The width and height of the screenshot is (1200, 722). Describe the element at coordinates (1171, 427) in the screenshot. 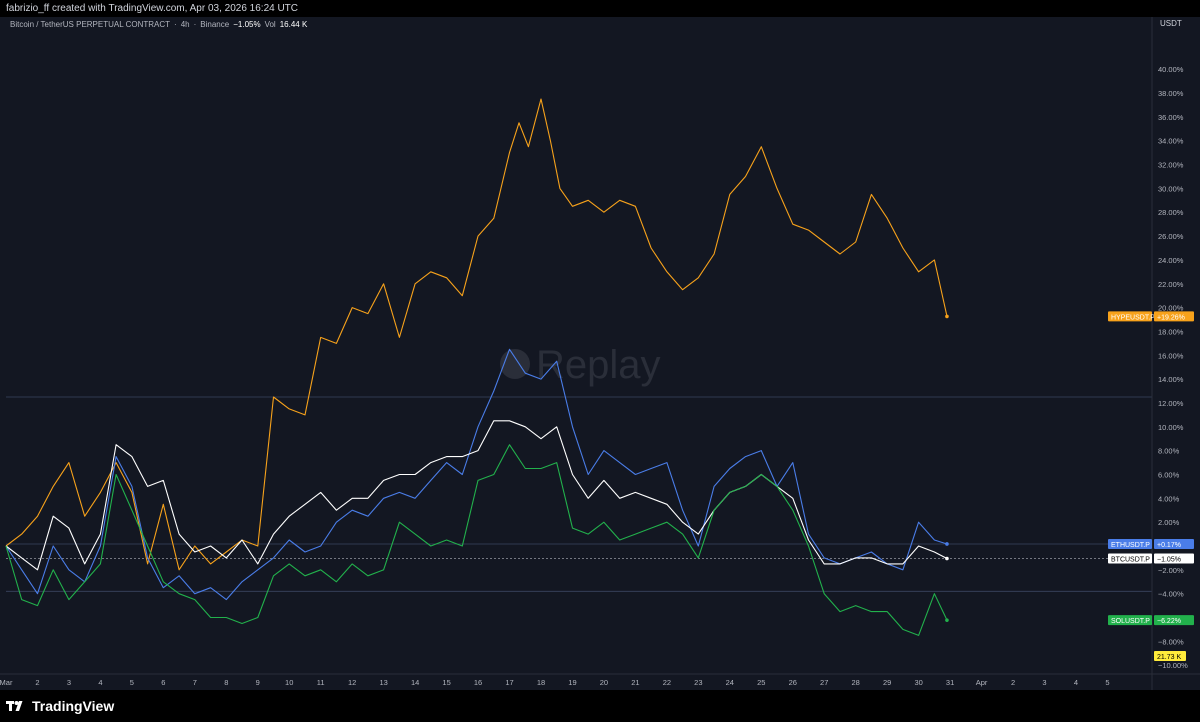

I see `y-tick-label: 10.00%` at that location.